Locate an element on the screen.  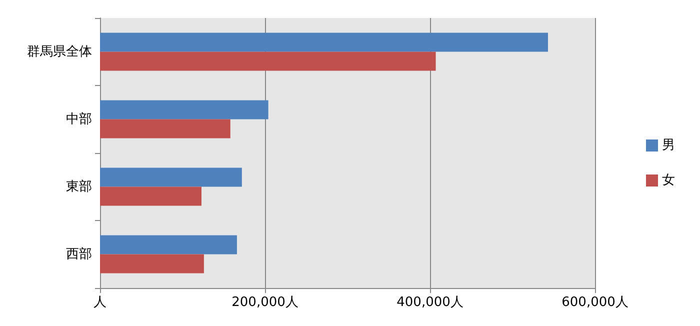
x-tick-label: 人 is located at coordinates (100, 302).